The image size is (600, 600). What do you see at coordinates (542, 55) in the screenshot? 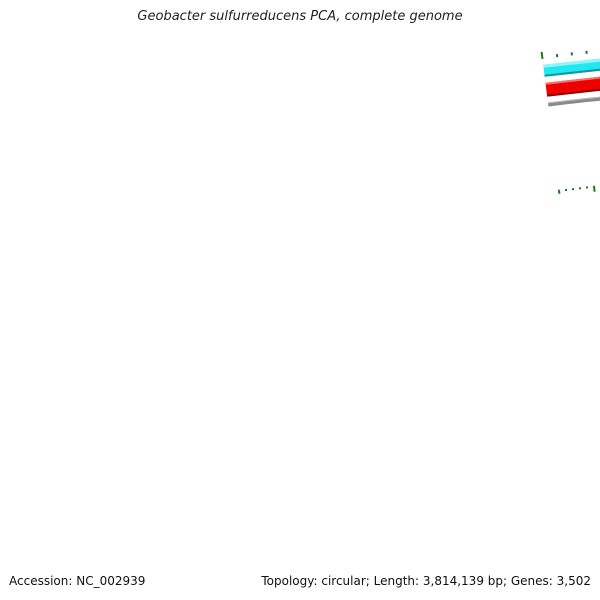
I see `outer-tick` at bounding box center [542, 55].